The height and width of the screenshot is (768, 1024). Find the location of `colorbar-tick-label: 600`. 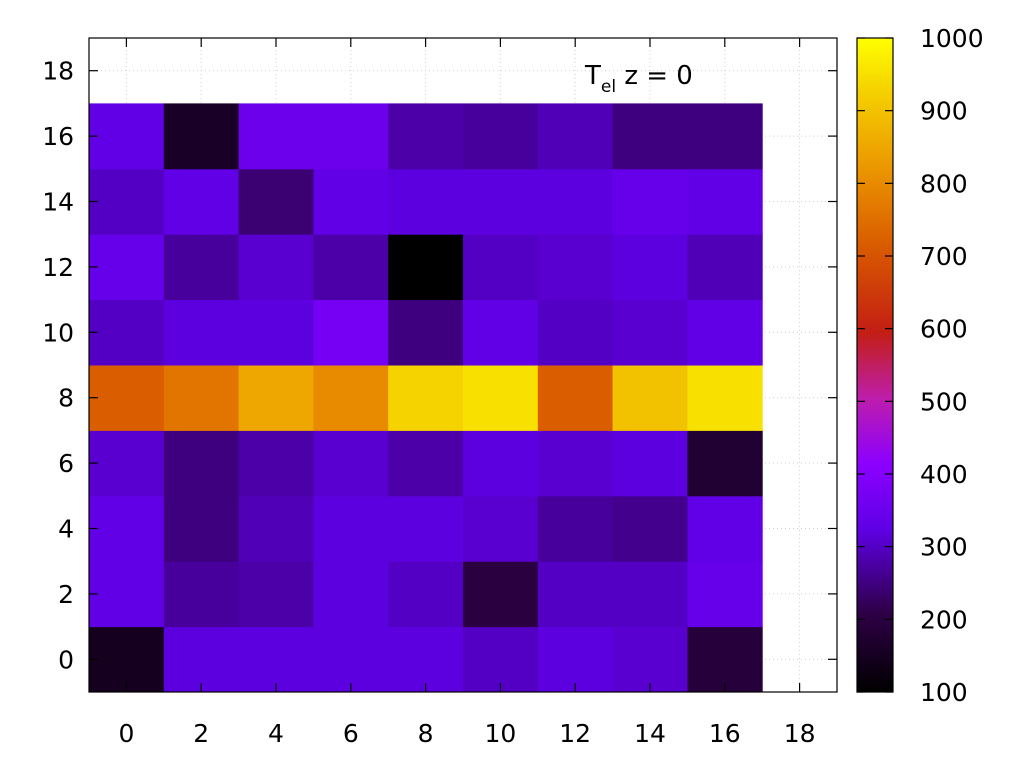

colorbar-tick-label: 600 is located at coordinates (944, 329).